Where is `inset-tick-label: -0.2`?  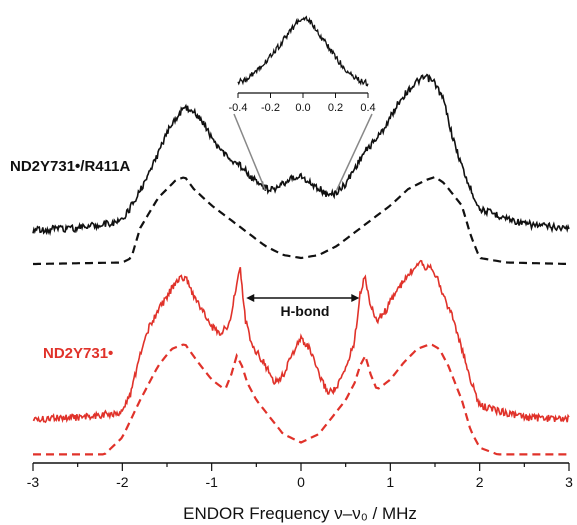 inset-tick-label: -0.2 is located at coordinates (270, 108).